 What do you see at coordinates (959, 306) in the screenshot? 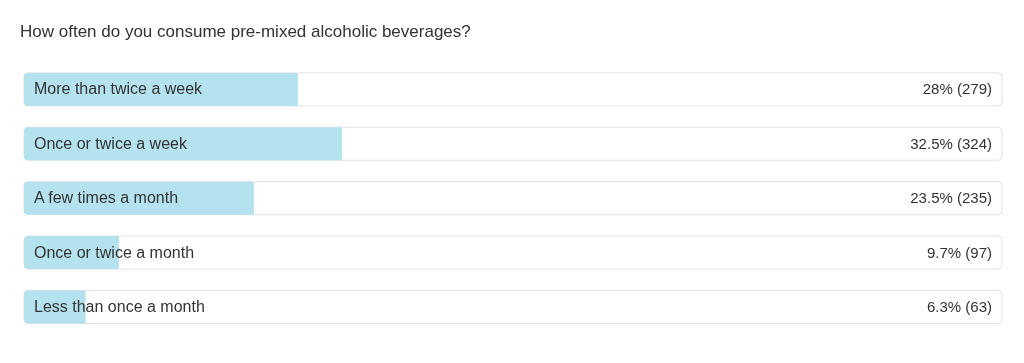
I see `data-label: 6.3% (63)` at bounding box center [959, 306].